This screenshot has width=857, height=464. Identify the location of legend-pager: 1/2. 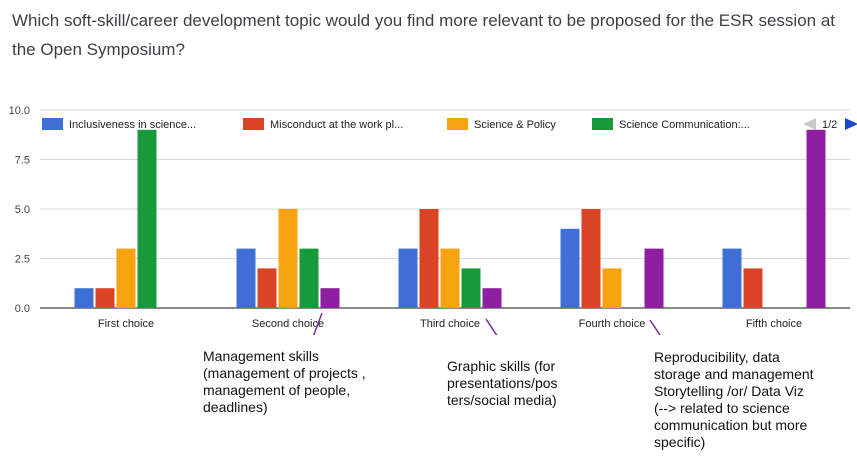
(830, 124).